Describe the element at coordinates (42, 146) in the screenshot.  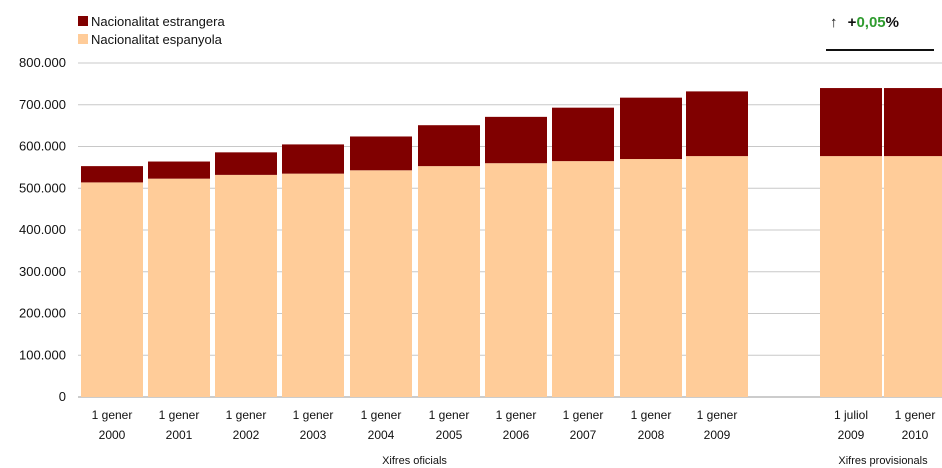
I see `y-tick-label: 600.000` at that location.